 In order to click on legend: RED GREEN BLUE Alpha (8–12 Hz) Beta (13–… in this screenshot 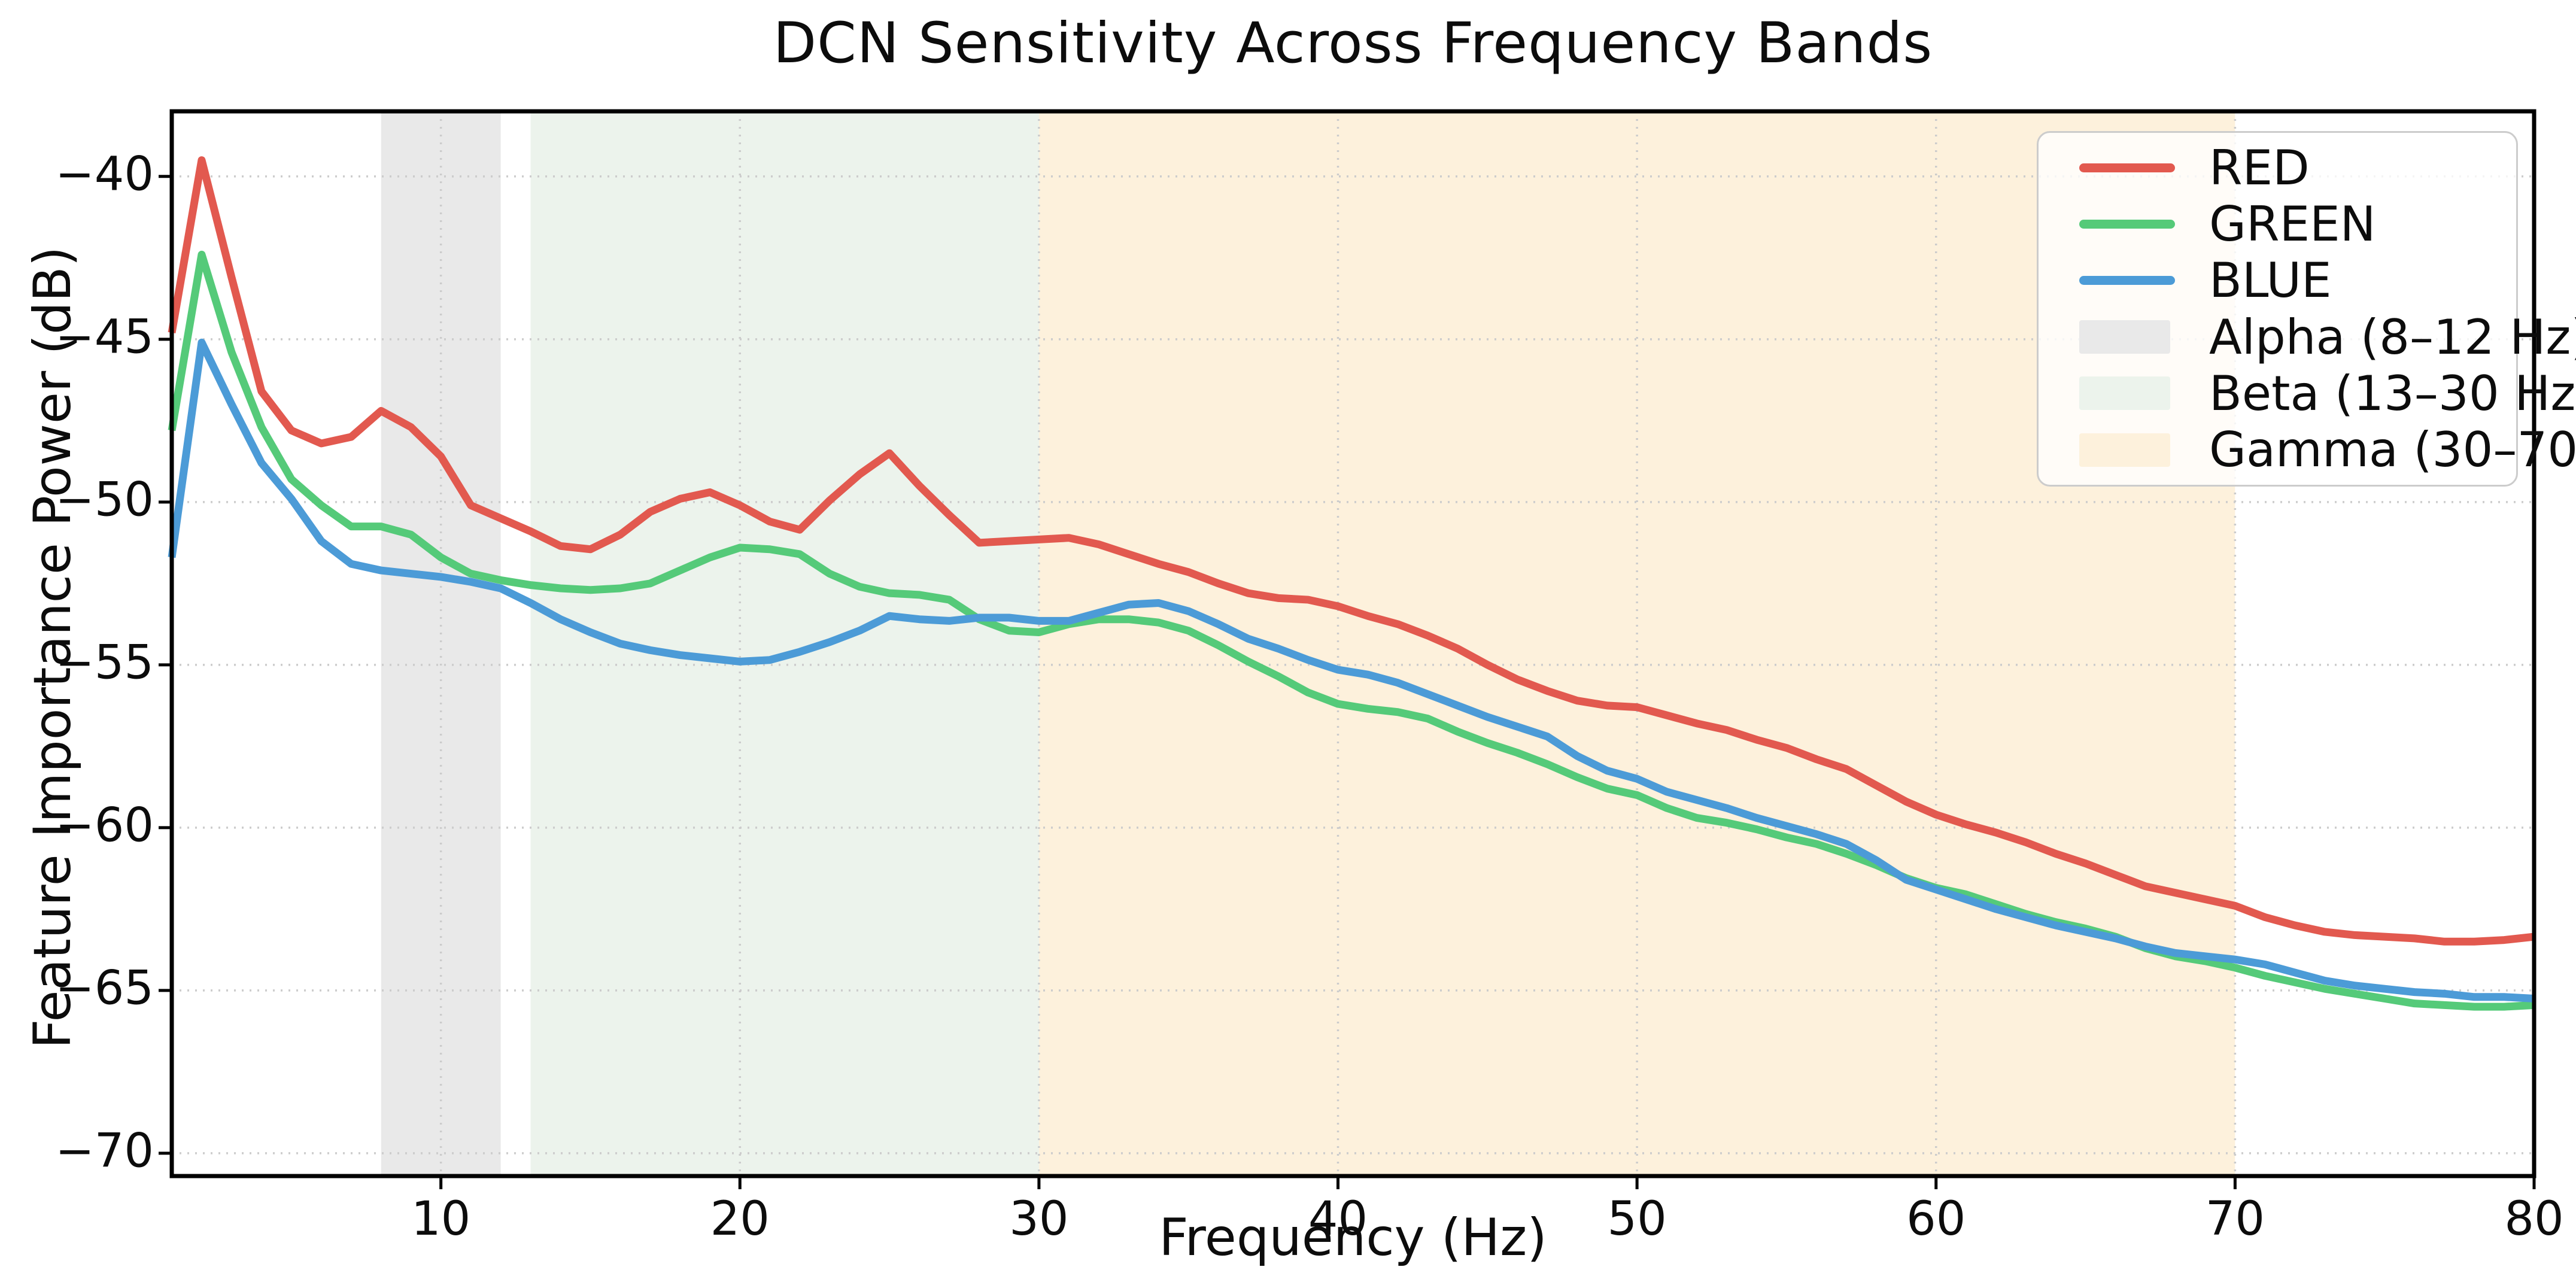, I will do `click(2306, 309)`.